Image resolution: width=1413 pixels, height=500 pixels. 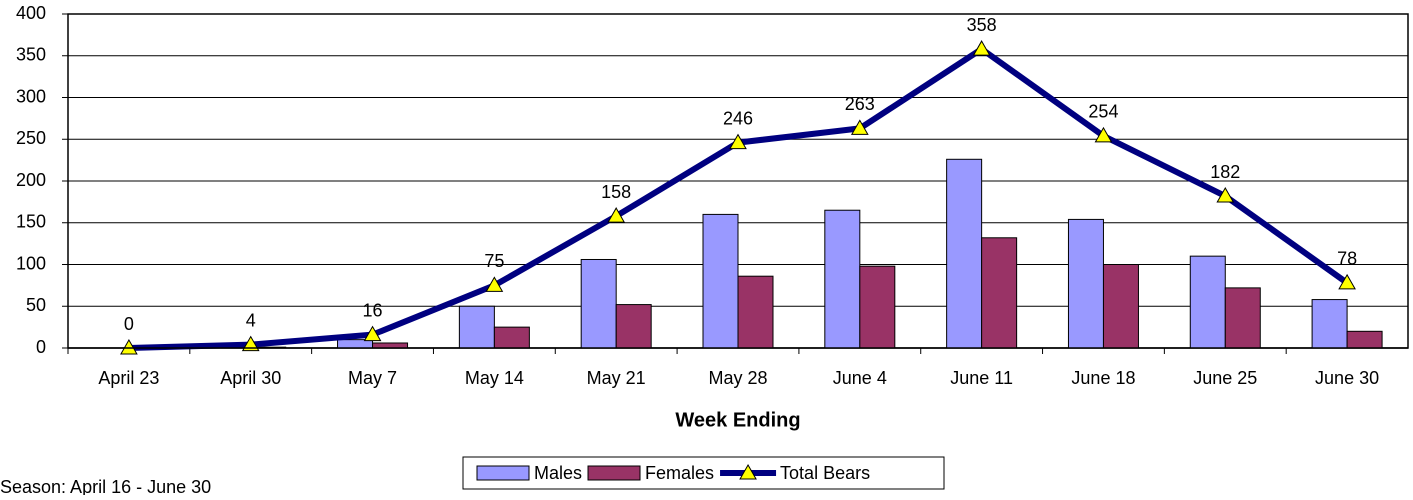 What do you see at coordinates (825, 473) in the screenshot?
I see `legend-label: Total Bears` at bounding box center [825, 473].